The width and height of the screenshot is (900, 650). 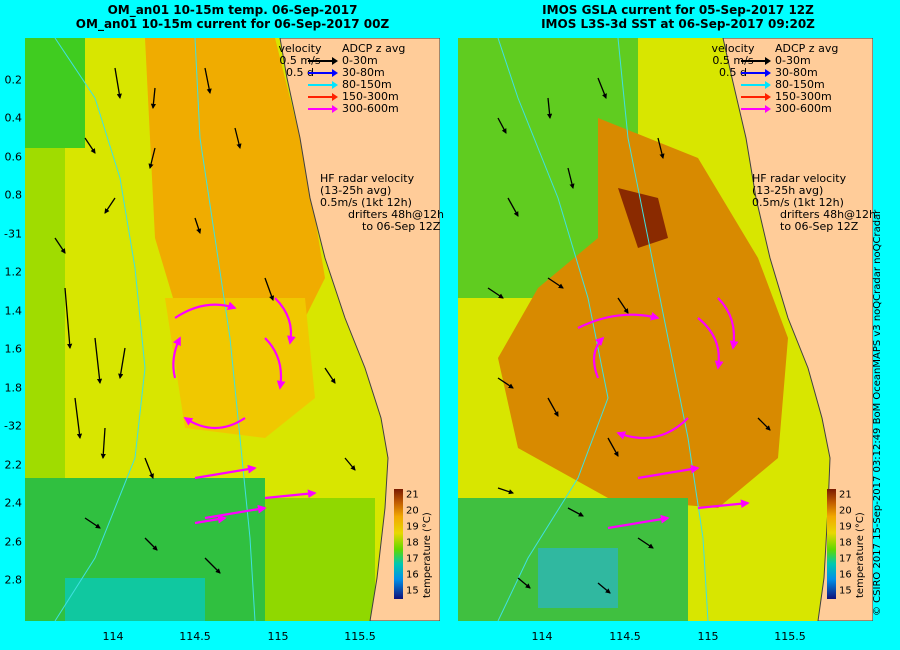 What do you see at coordinates (13, 349) in the screenshot?
I see `y-label: 1.6` at bounding box center [13, 349].